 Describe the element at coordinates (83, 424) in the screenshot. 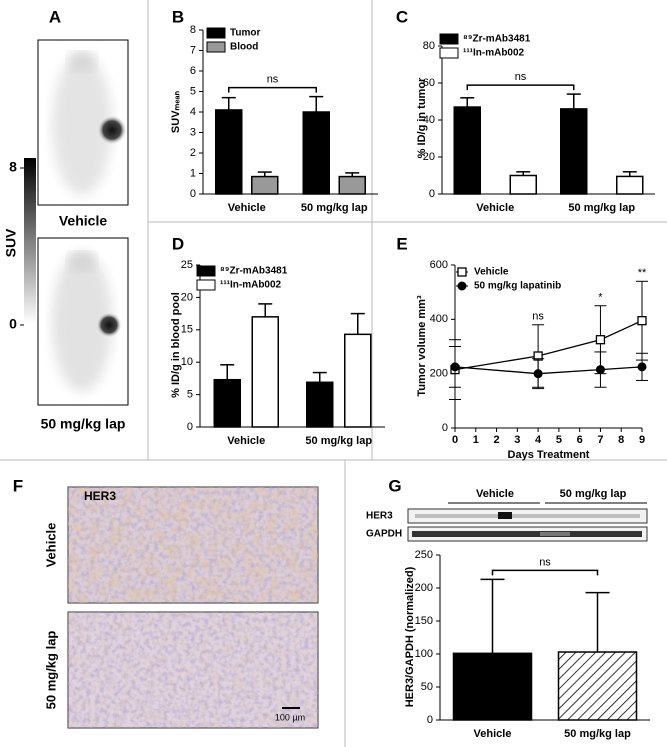

I see `image-label: 50 mg/kg lap` at that location.